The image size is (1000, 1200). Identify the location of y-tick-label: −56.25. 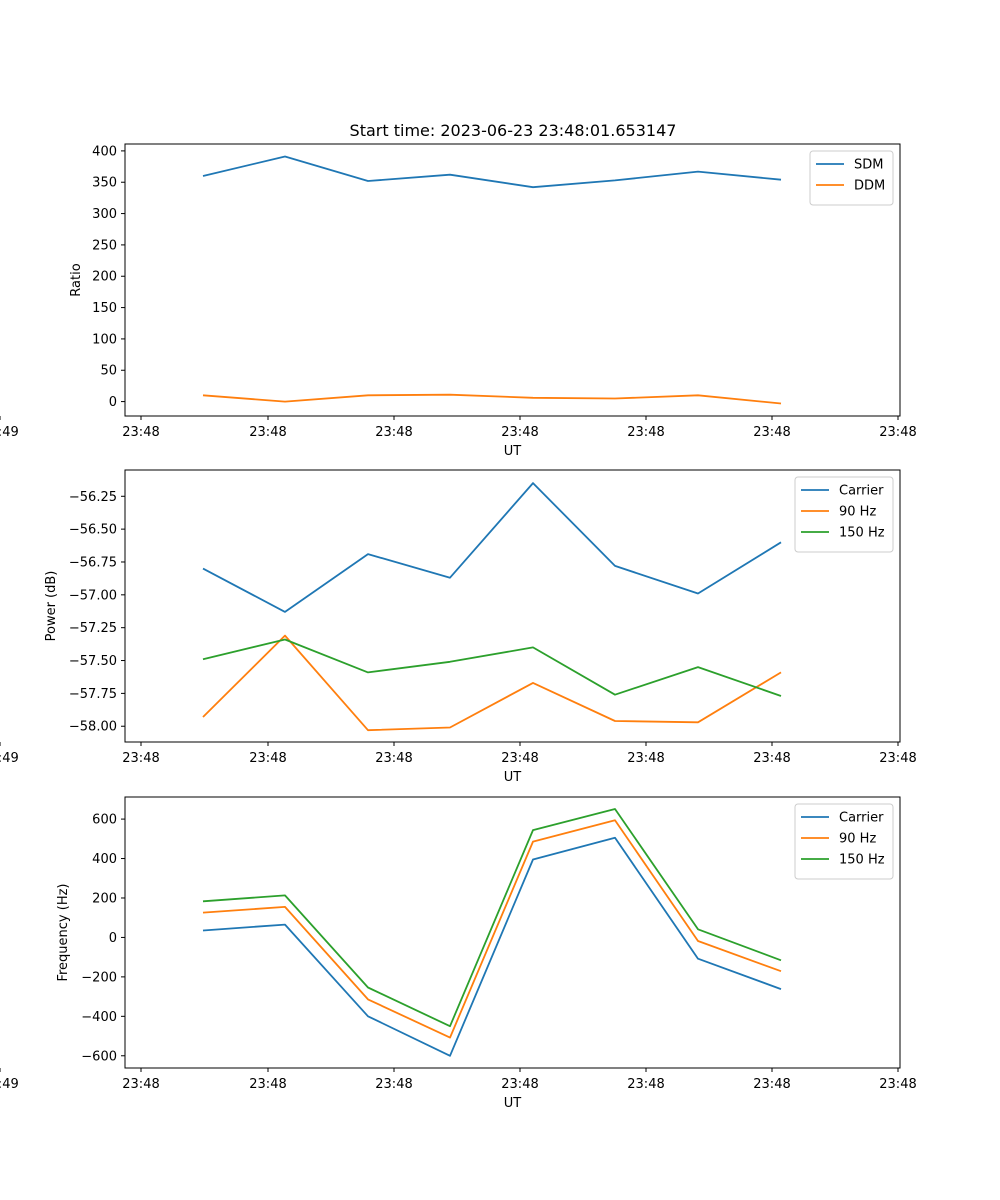
(93, 497).